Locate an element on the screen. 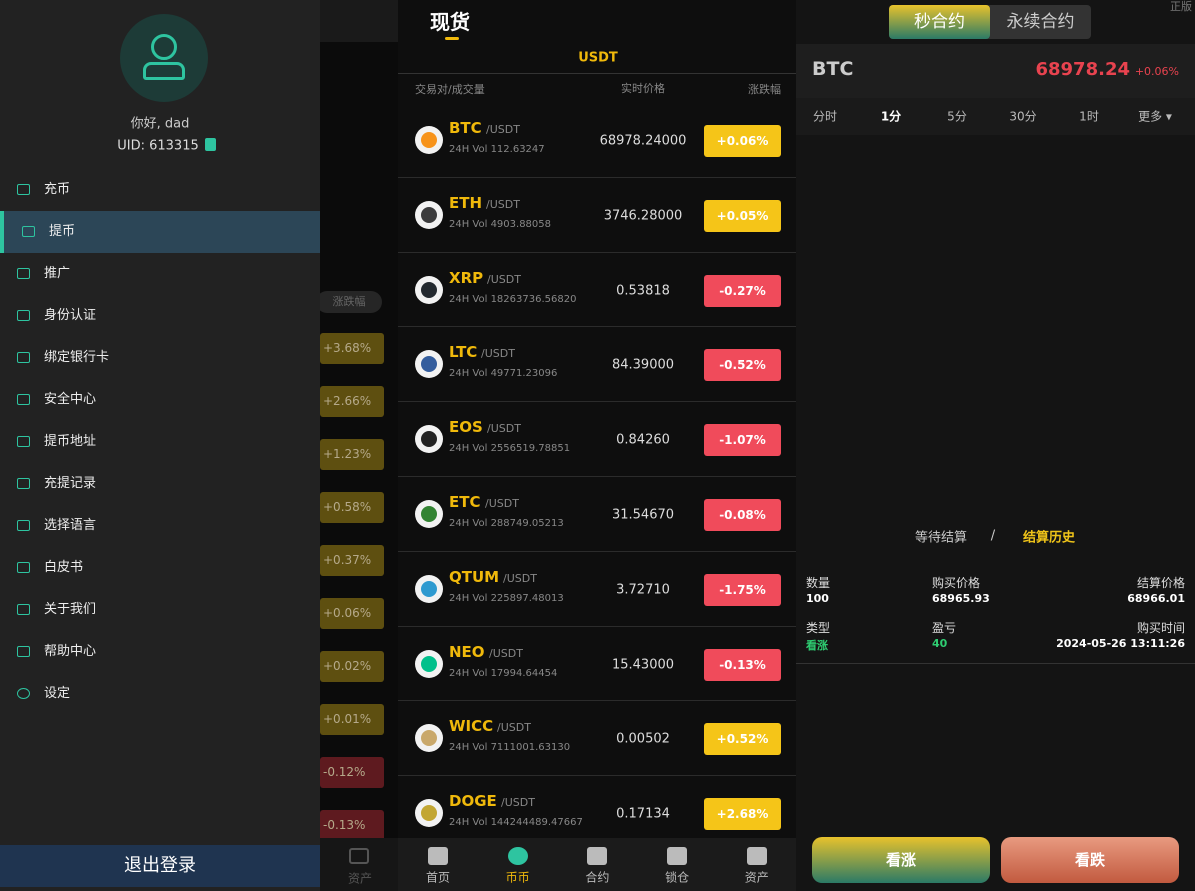 The height and width of the screenshot is (891, 1195). menu-item: 关于我们 is located at coordinates (160, 610).